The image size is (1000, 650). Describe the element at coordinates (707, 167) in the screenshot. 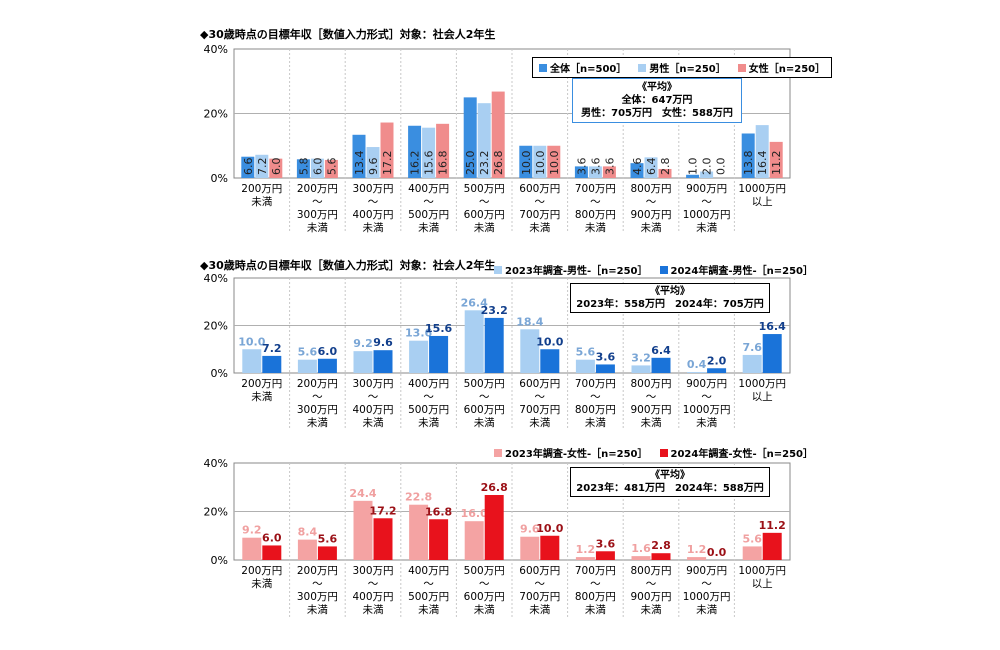

I see `data-label: 2.0` at that location.